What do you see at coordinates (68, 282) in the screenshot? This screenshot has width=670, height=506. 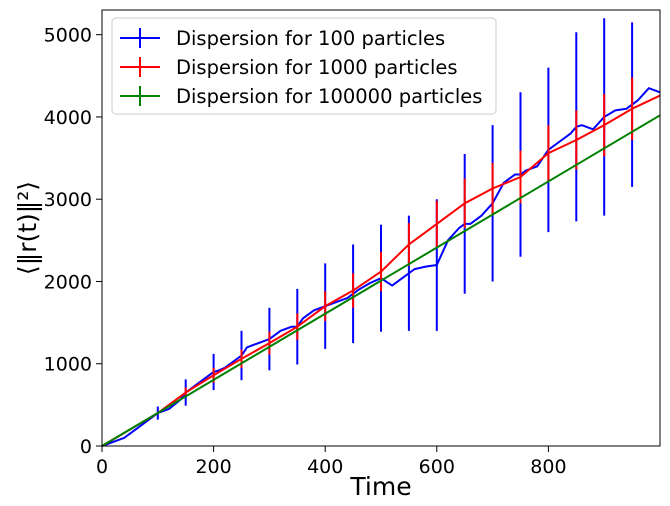 I see `y-tick-label: 2000` at bounding box center [68, 282].